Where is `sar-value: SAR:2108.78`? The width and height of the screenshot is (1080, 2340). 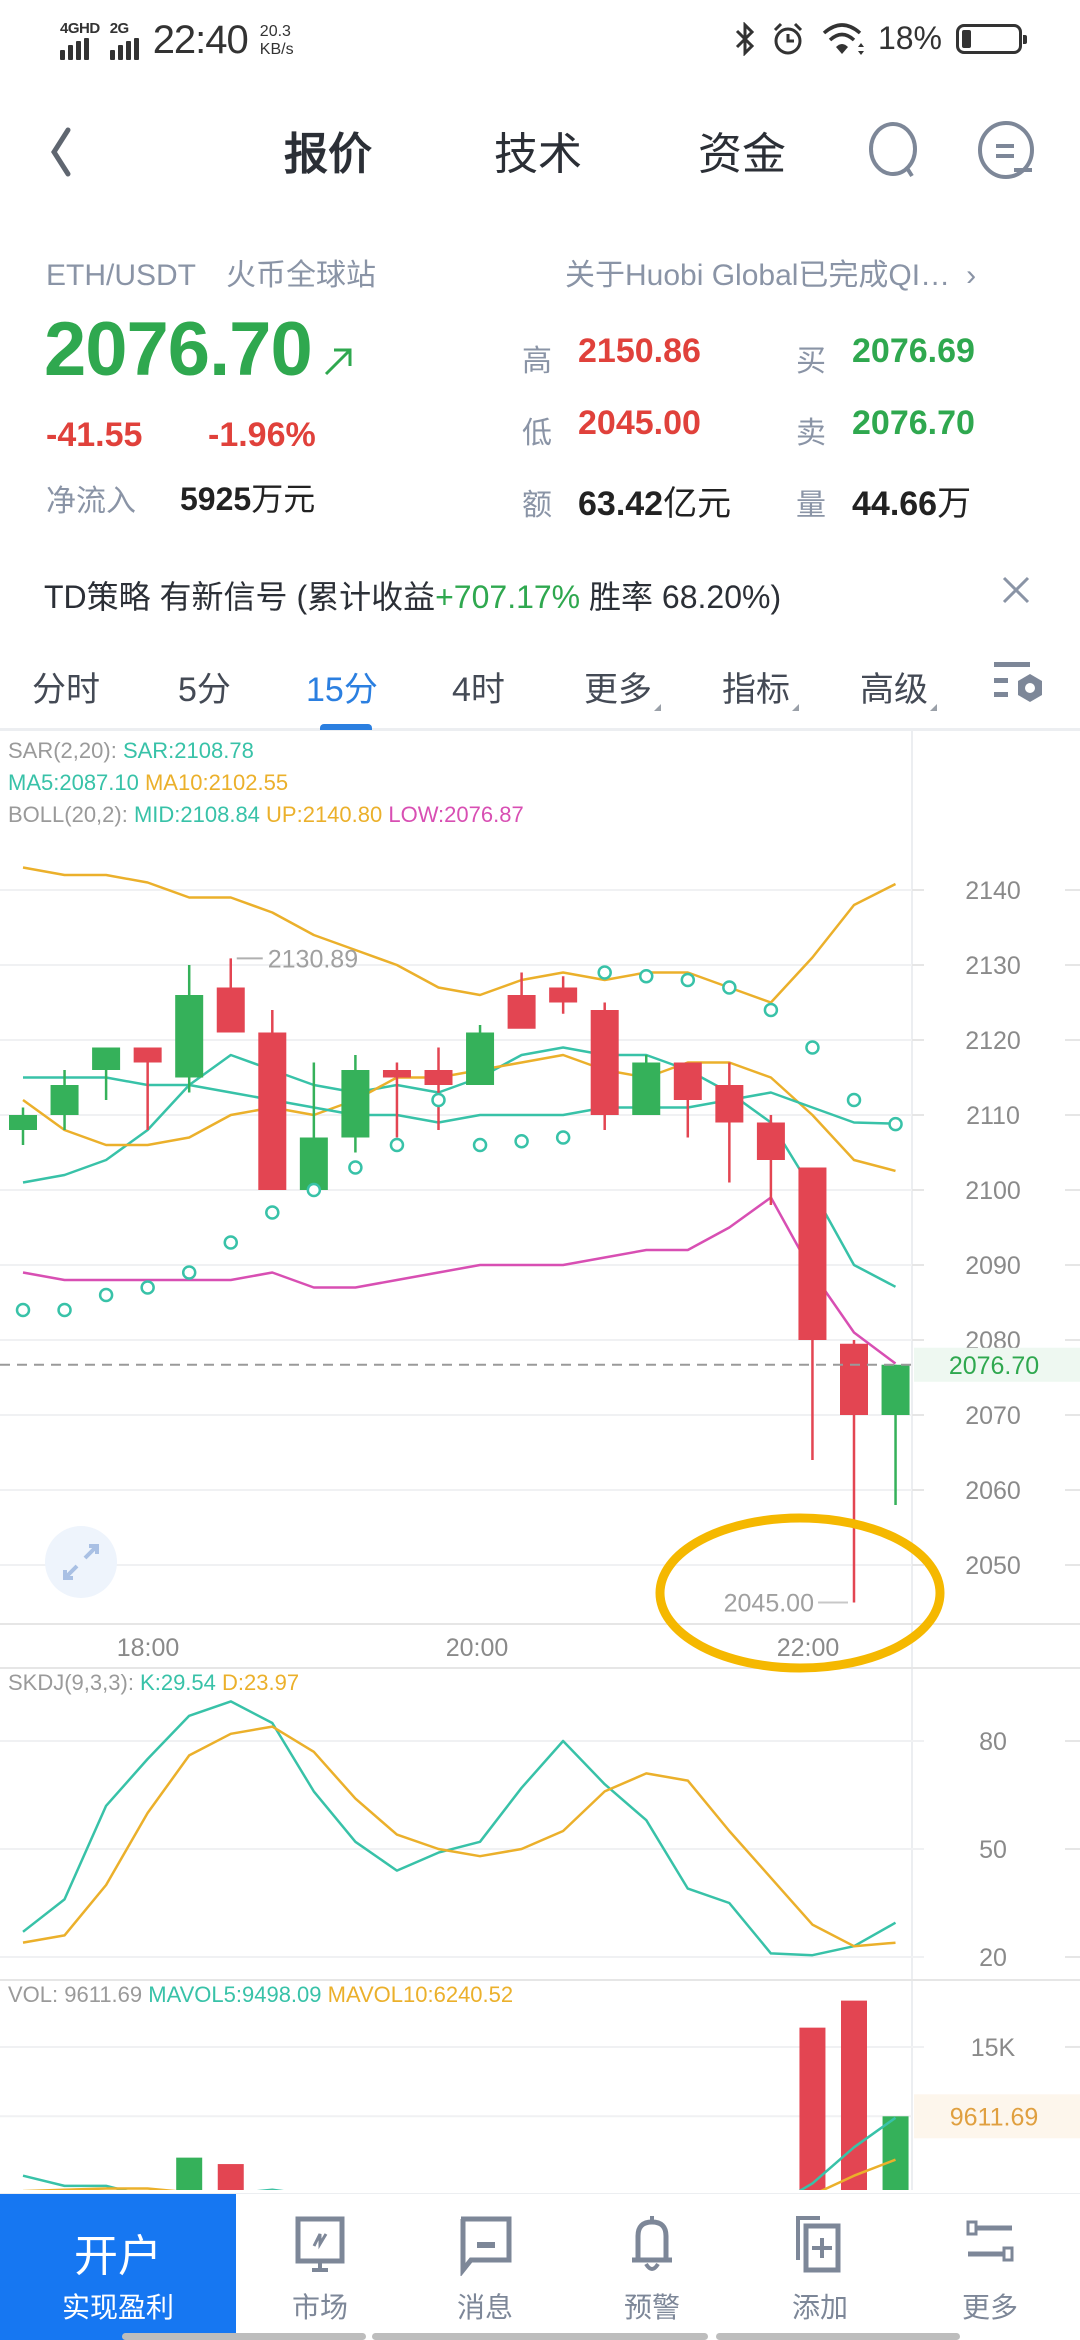 sar-value: SAR:2108.78 is located at coordinates (188, 750).